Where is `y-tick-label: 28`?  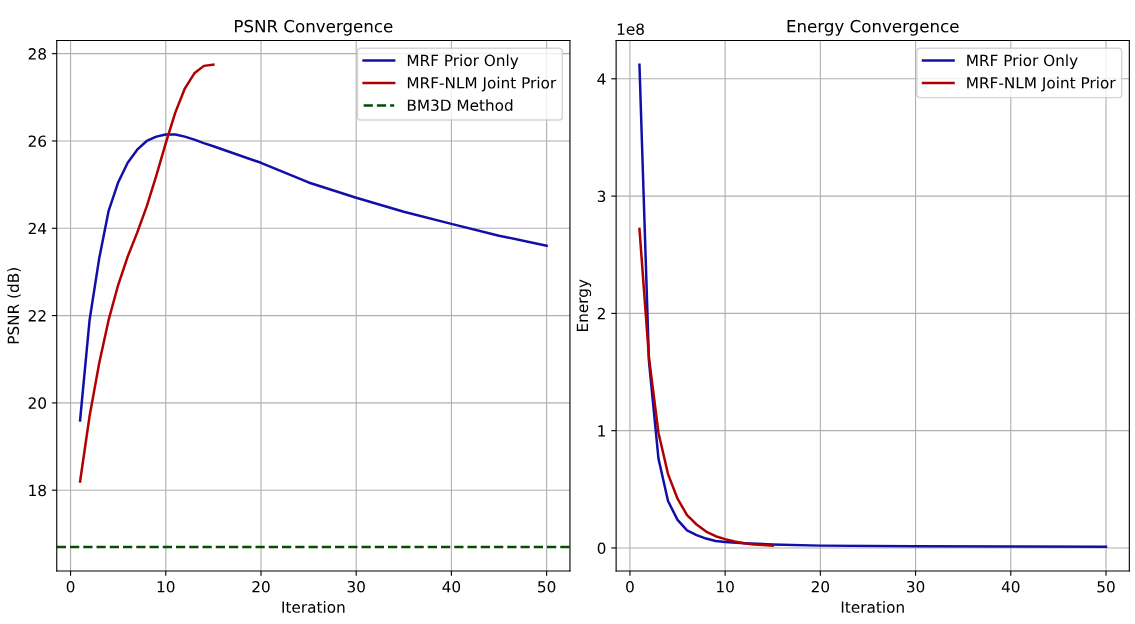 y-tick-label: 28 is located at coordinates (37, 54).